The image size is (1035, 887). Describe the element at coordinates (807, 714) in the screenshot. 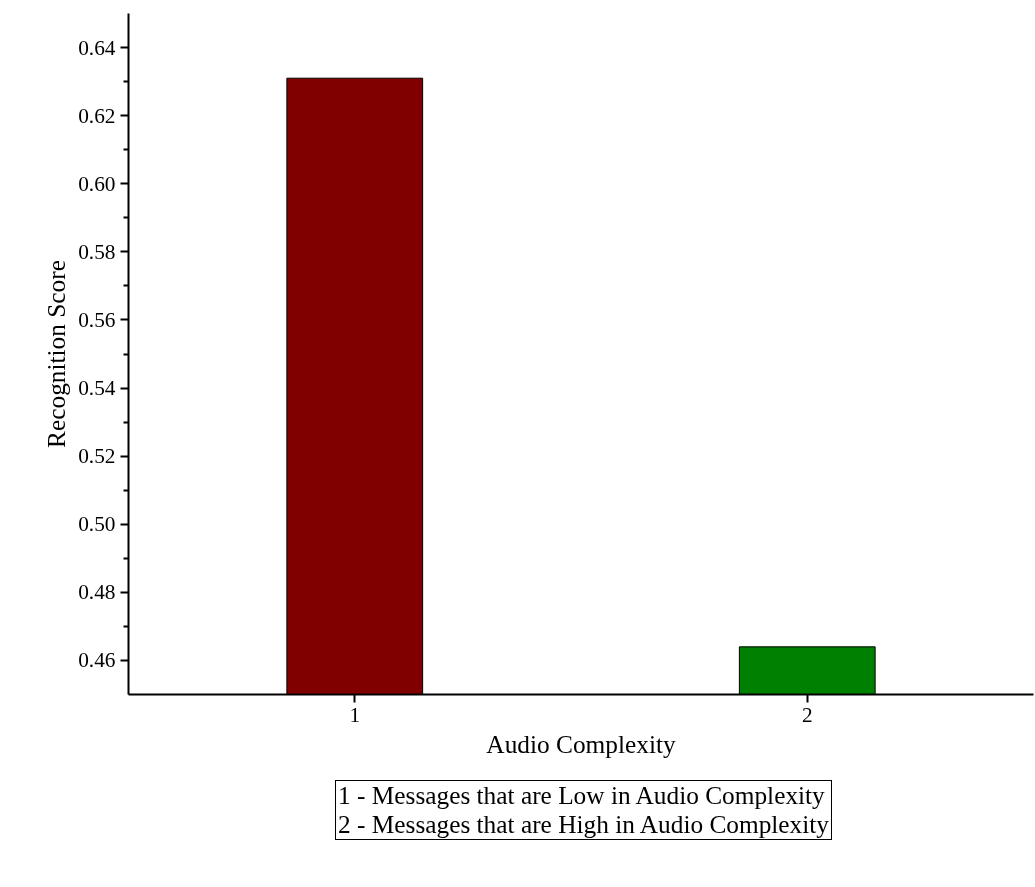

I see `x-tick-label: 2` at that location.